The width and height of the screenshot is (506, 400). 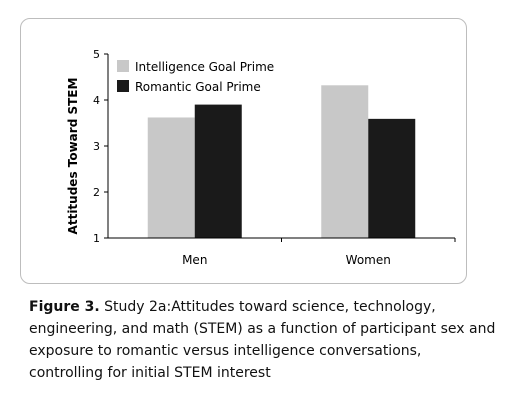 What do you see at coordinates (345, 161) in the screenshot?
I see `bar-women-intelligence` at bounding box center [345, 161].